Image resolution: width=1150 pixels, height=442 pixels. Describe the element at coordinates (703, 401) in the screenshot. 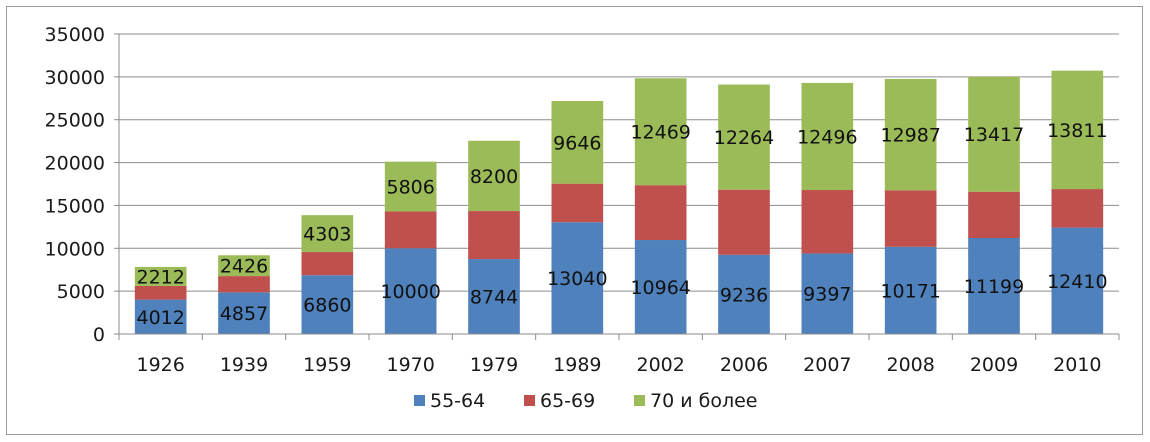

I see `legend-label: 70 и более` at that location.